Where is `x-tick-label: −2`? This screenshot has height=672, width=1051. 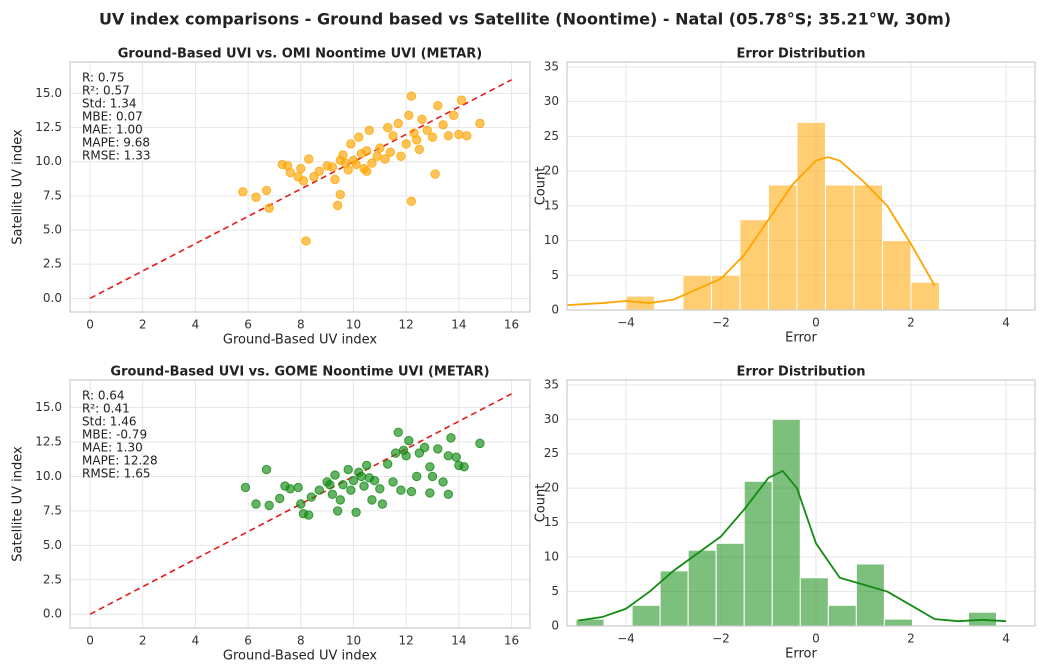 x-tick-label: −2 is located at coordinates (721, 323).